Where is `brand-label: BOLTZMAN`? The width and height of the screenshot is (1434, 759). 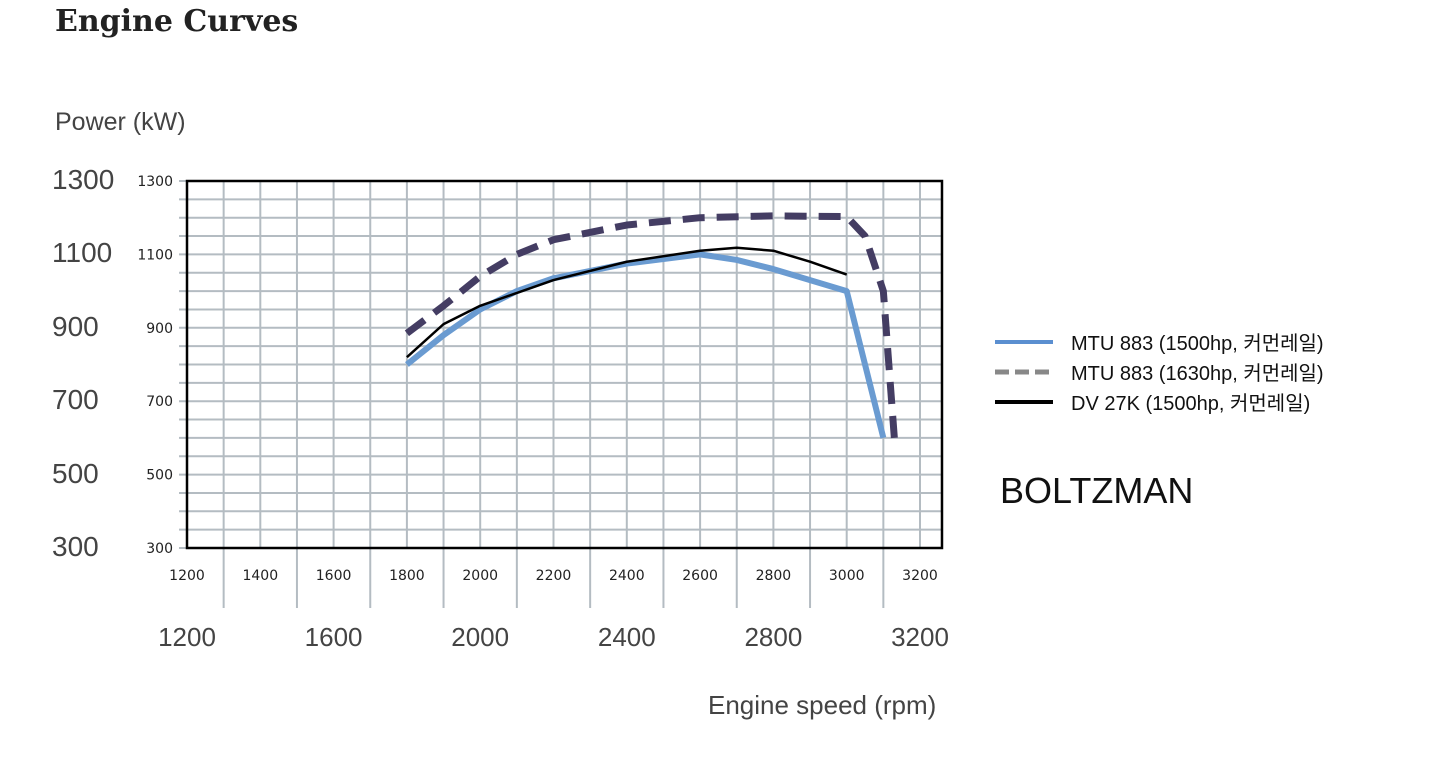
brand-label: BOLTZMAN is located at coordinates (1097, 490).